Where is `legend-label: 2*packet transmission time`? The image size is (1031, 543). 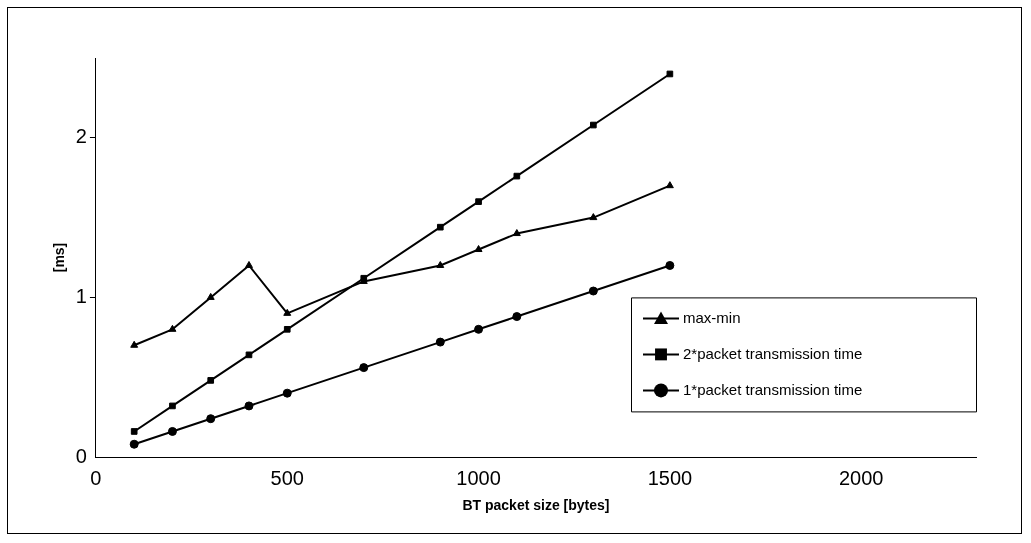
legend-label: 2*packet transmission time is located at coordinates (773, 353).